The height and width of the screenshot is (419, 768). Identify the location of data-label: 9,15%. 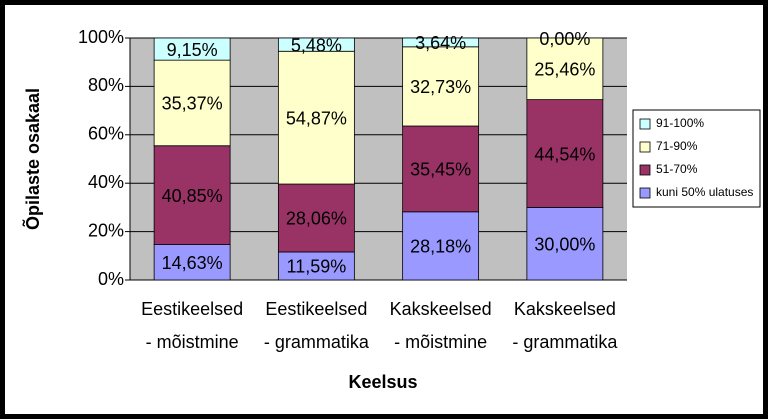
(192, 50).